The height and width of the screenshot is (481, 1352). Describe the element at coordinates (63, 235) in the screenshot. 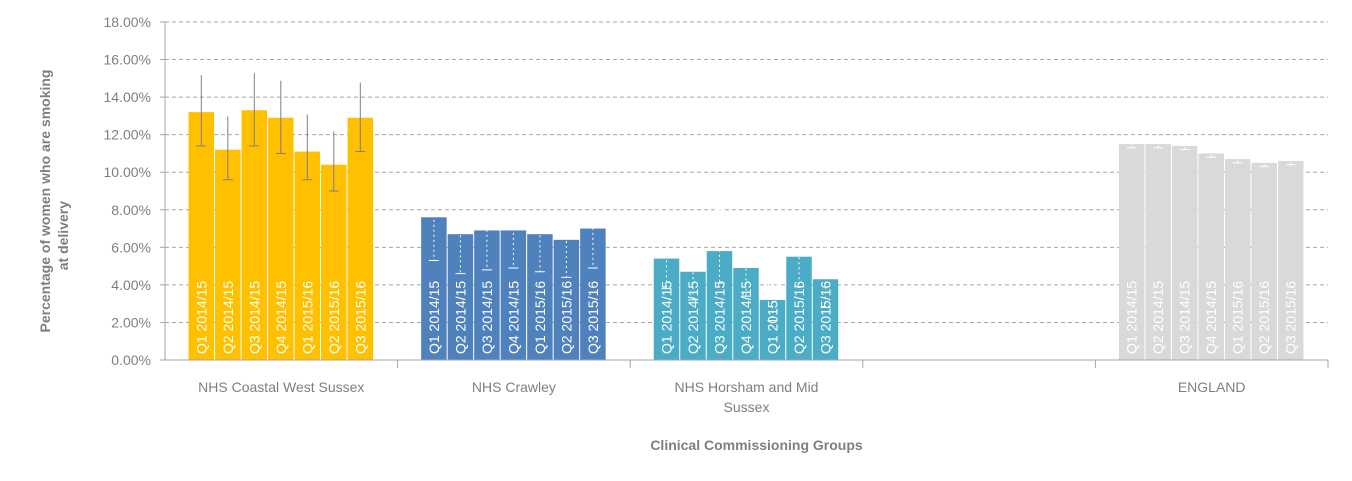

I see `y-axis-title-line-2: at delivery` at that location.